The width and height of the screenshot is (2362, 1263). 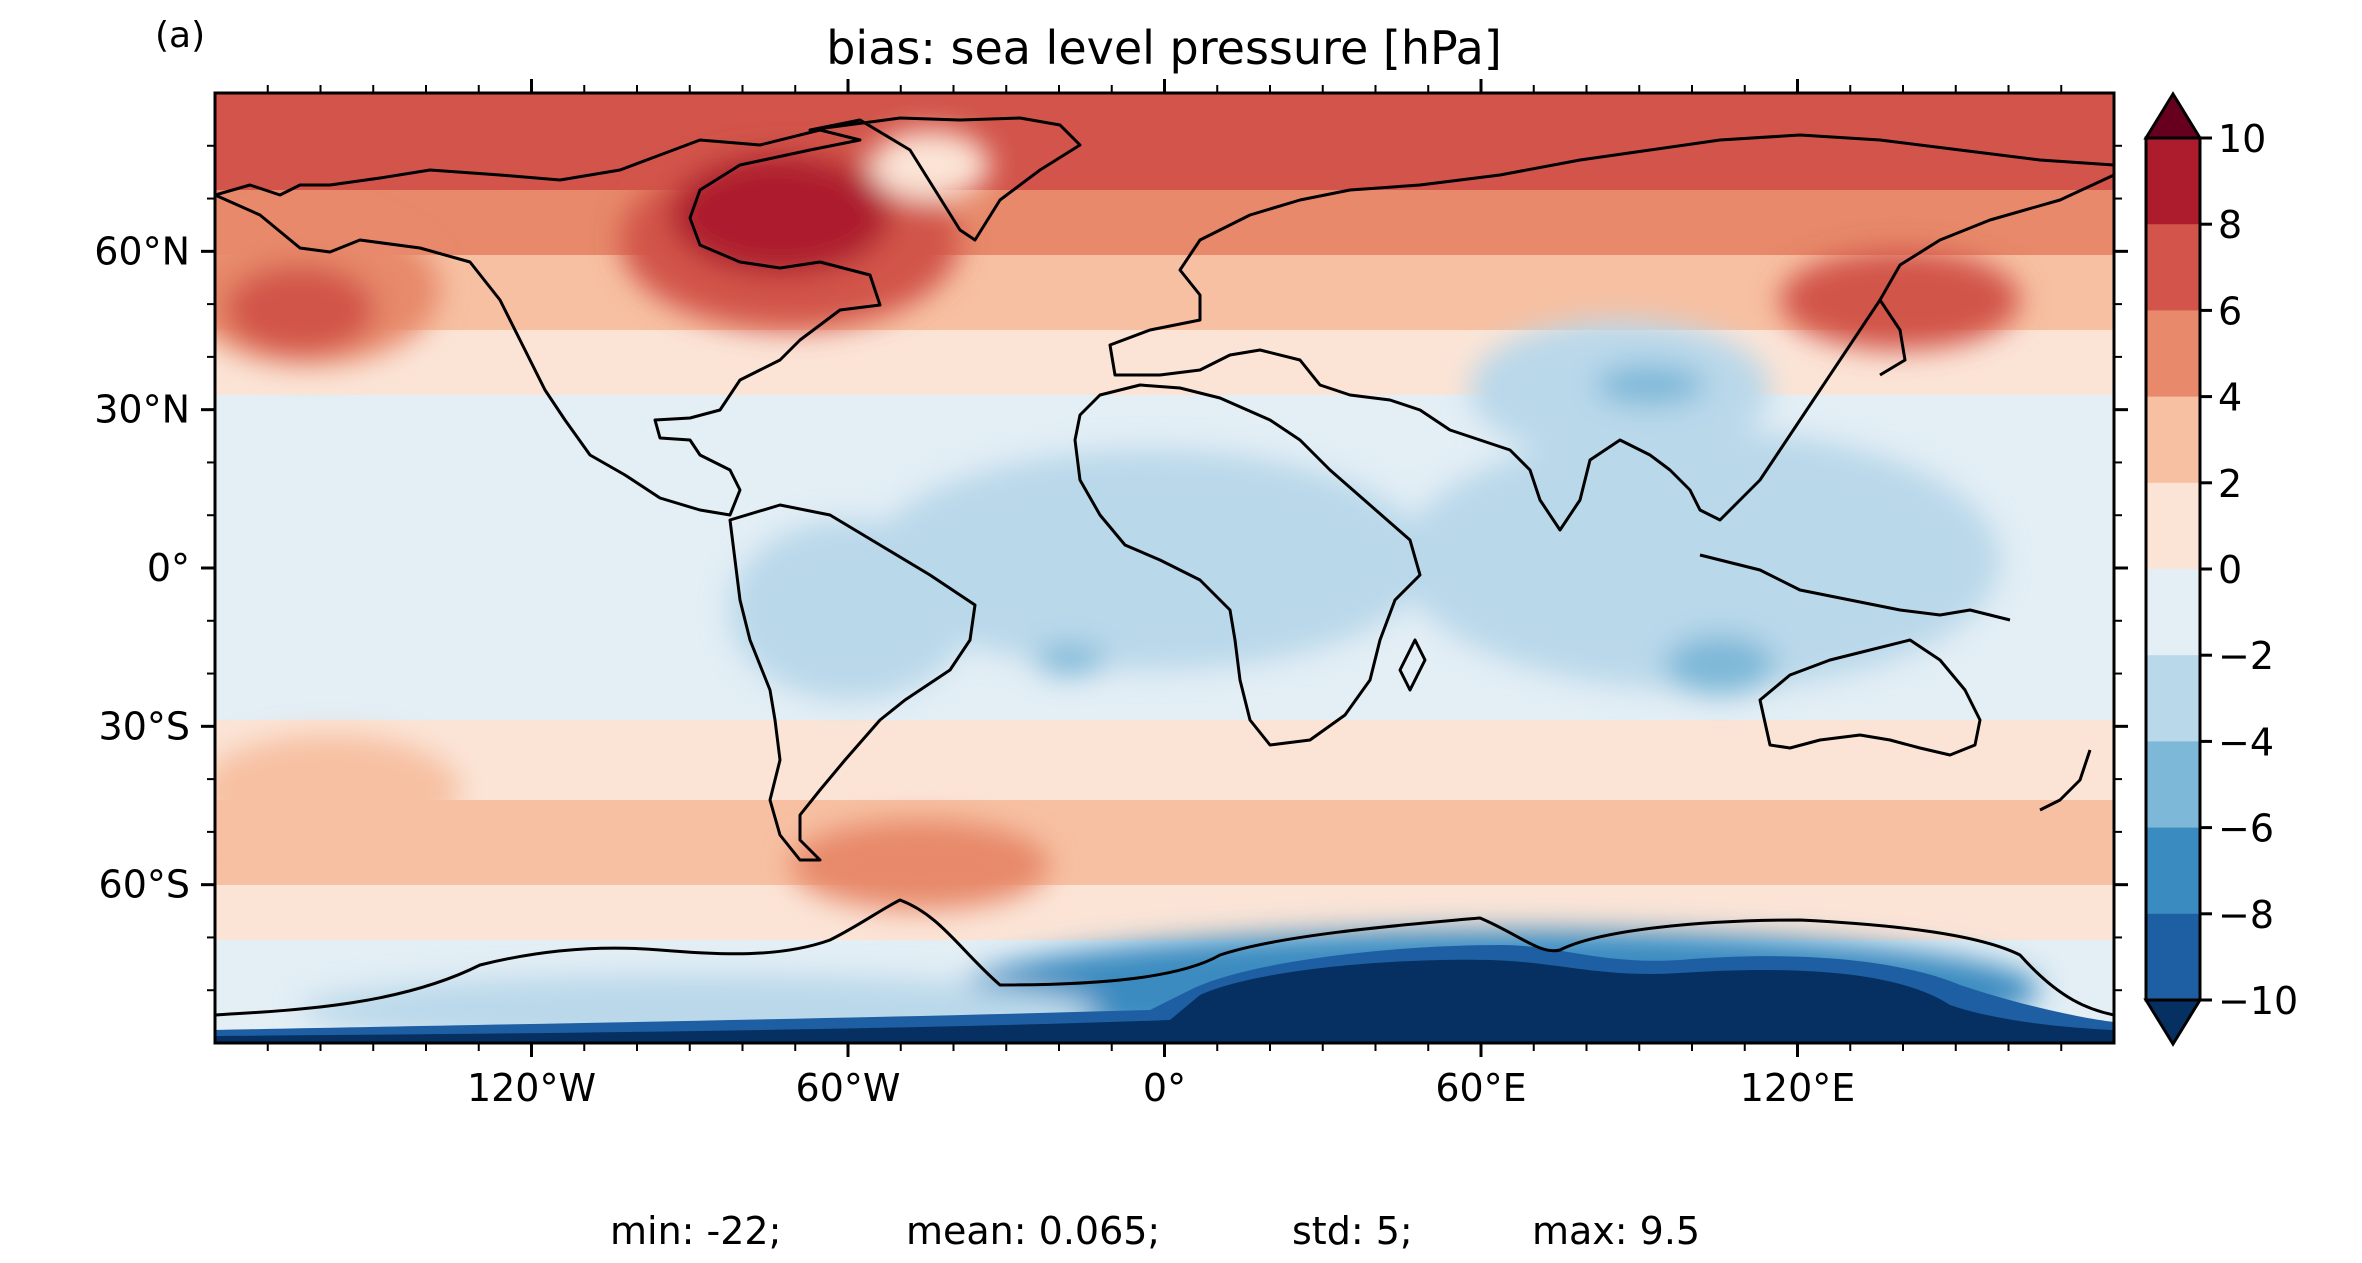 What do you see at coordinates (337, 790) in the screenshot?
I see `south-pacific-positive` at bounding box center [337, 790].